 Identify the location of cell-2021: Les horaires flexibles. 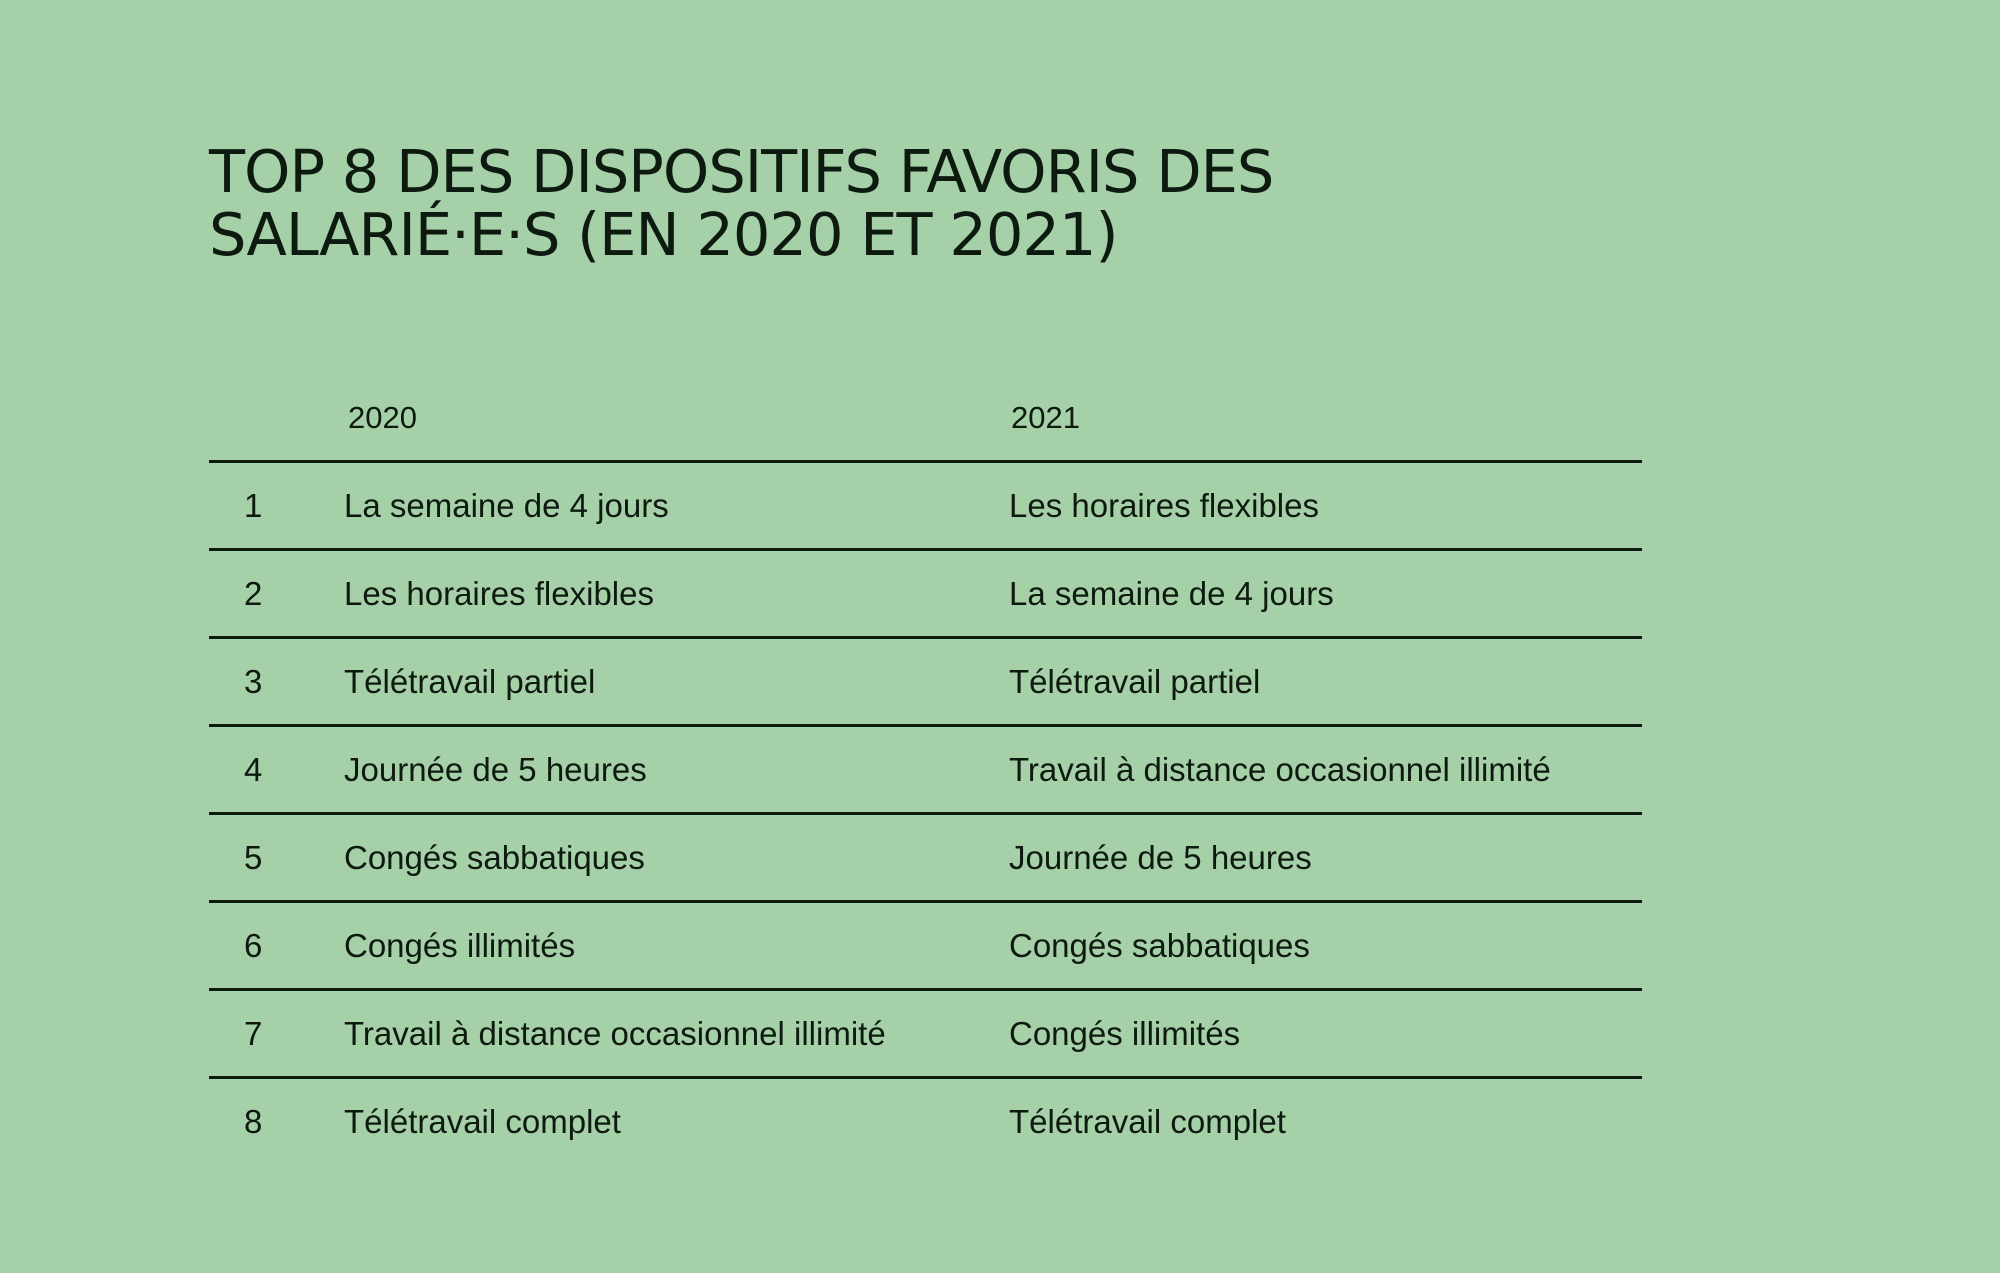
(1164, 505).